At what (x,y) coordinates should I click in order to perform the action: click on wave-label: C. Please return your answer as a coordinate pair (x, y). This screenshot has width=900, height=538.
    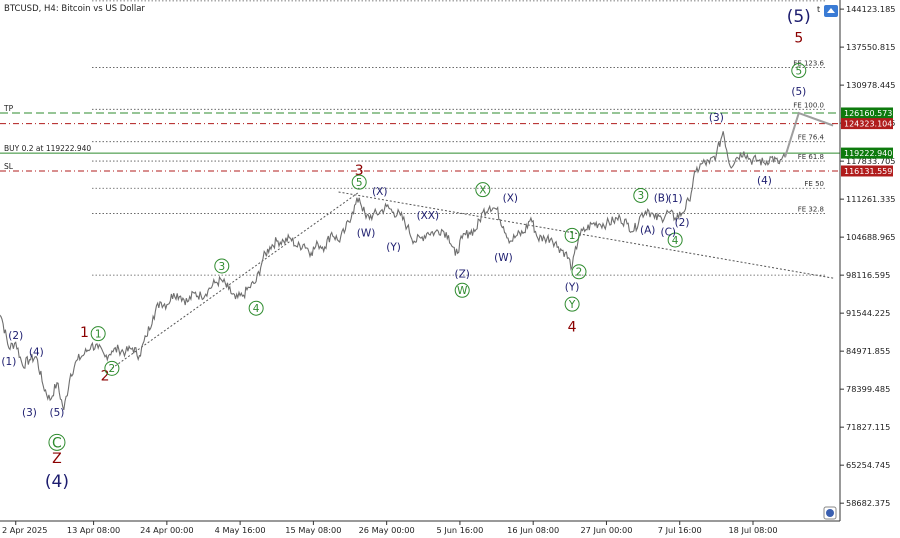
    Looking at the image, I should click on (57, 443).